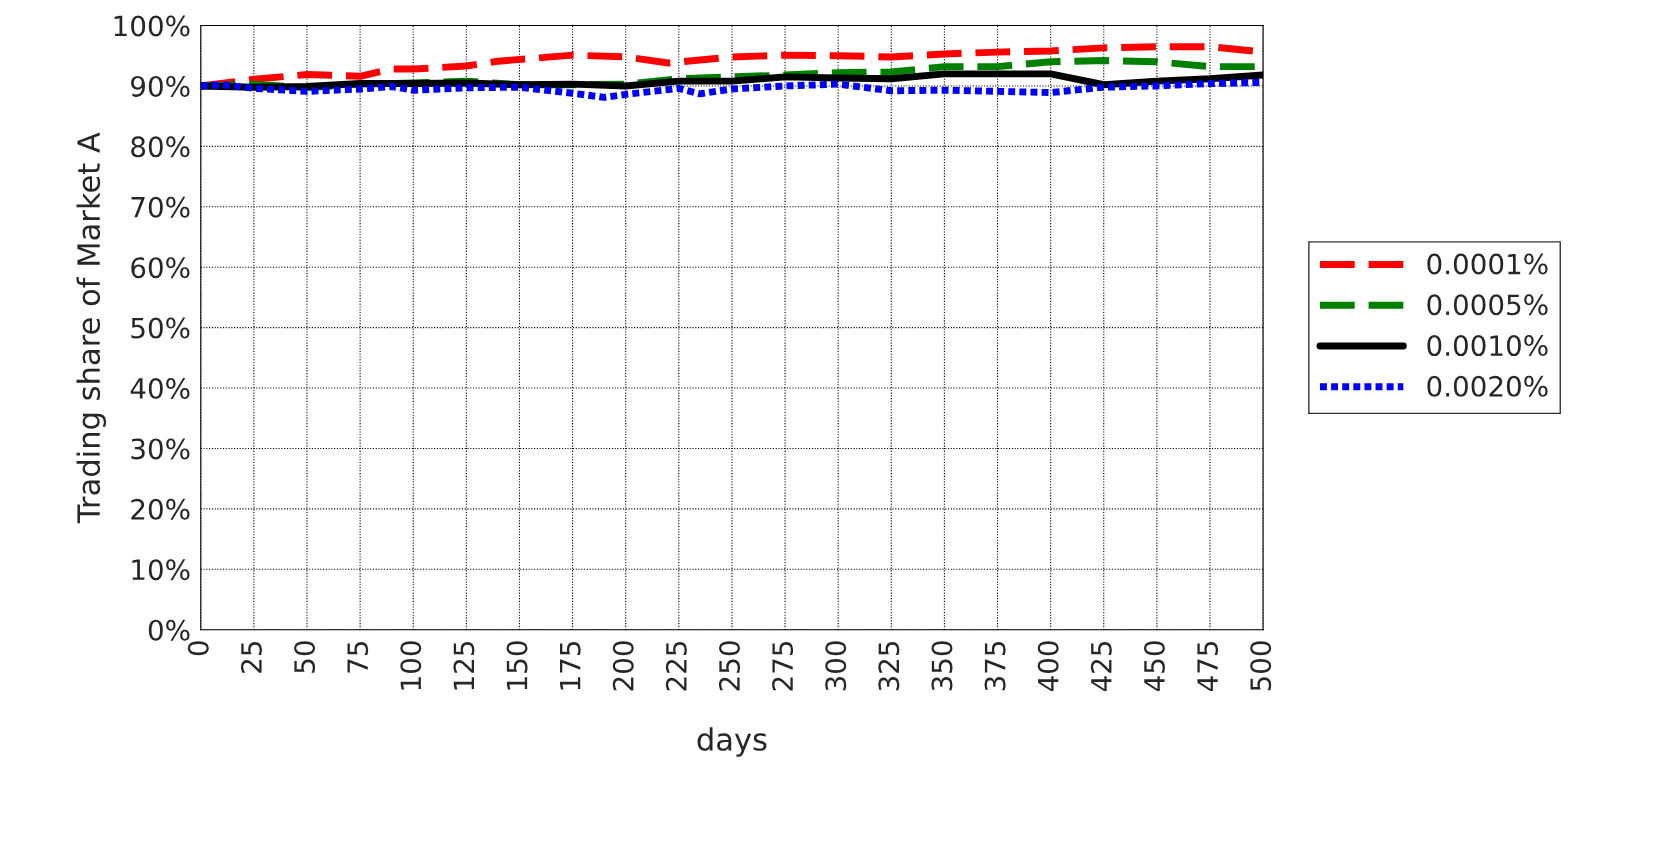  What do you see at coordinates (623, 666) in the screenshot?
I see `x-tick-label: 200` at bounding box center [623, 666].